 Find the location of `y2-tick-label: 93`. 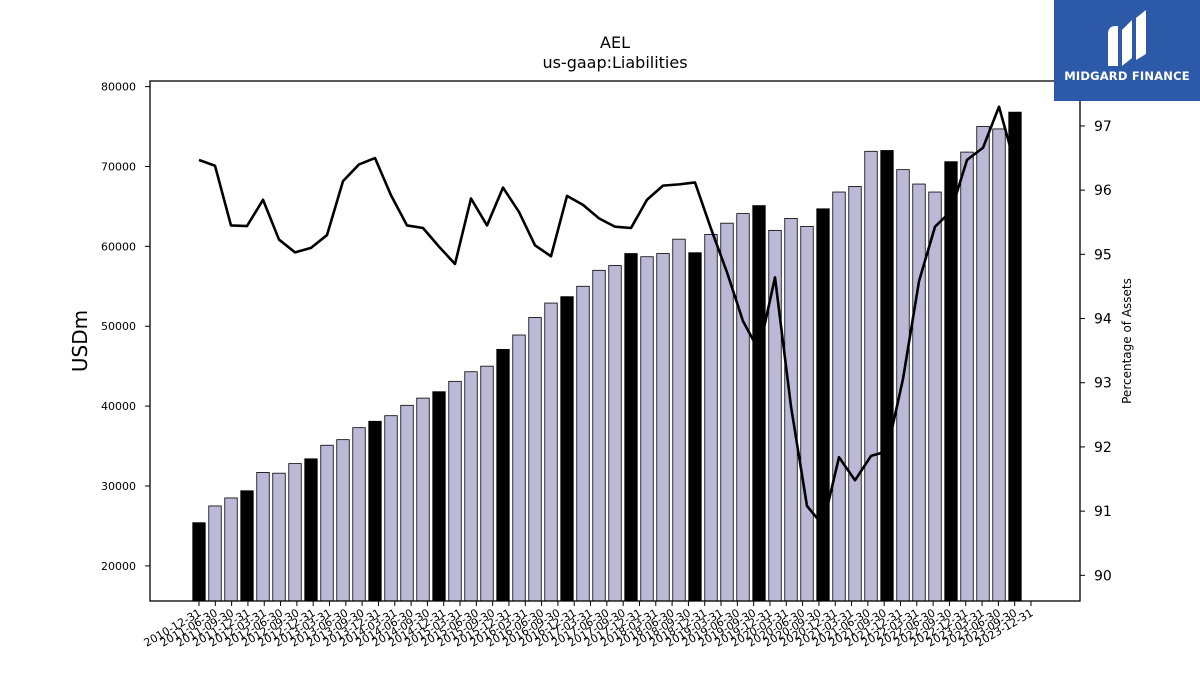

y2-tick-label: 93 is located at coordinates (1103, 384).